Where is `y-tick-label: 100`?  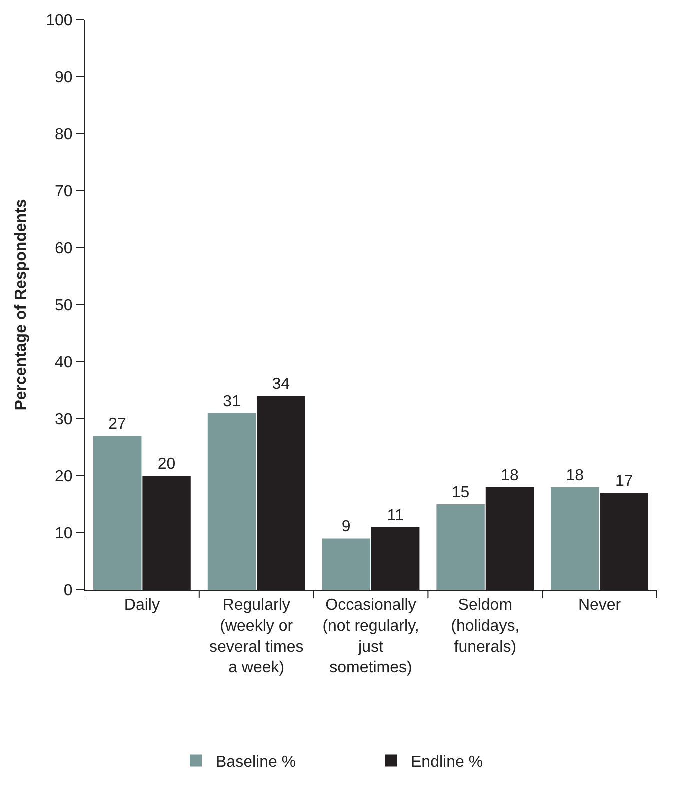 y-tick-label: 100 is located at coordinates (59, 21).